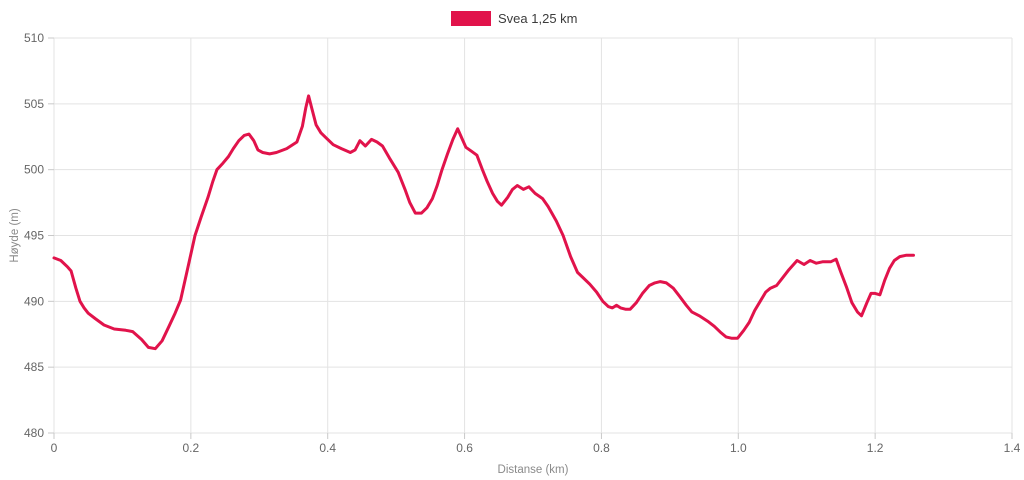  Describe the element at coordinates (34, 433) in the screenshot. I see `y-tick-label: 480` at that location.